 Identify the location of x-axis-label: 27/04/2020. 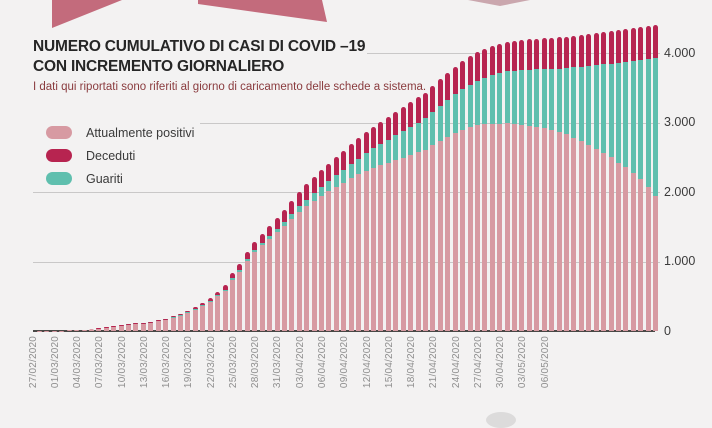
(479, 378).